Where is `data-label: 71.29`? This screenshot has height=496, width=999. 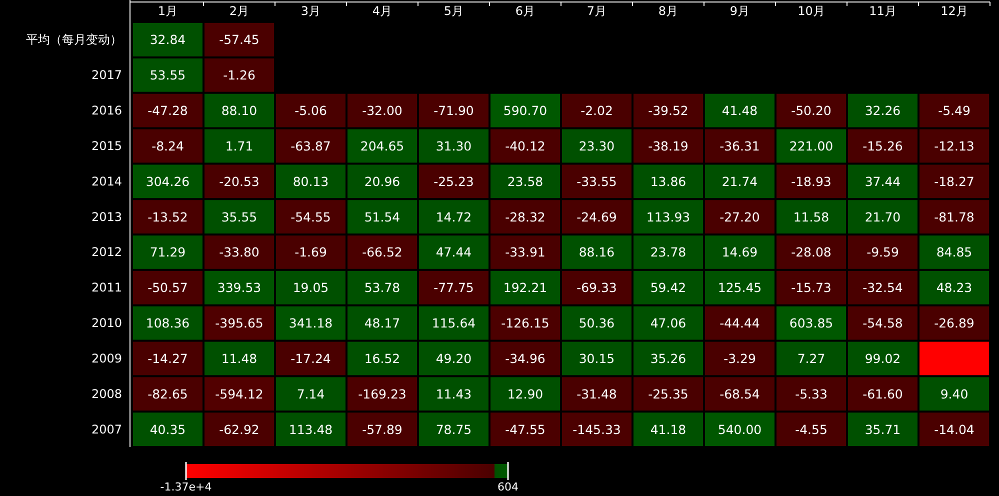
data-label: 71.29 is located at coordinates (168, 252).